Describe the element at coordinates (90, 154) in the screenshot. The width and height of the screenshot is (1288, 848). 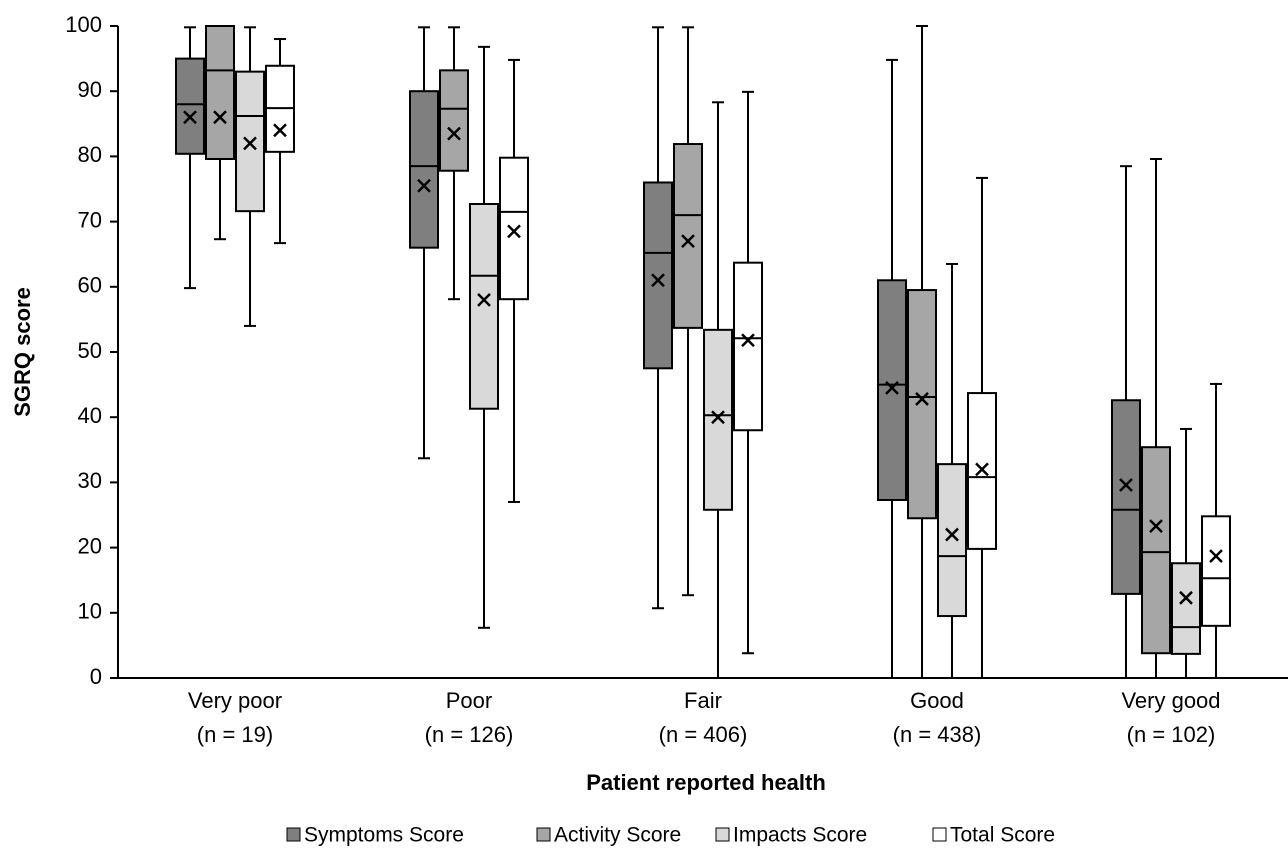
I see `y-tick-label: 80` at that location.